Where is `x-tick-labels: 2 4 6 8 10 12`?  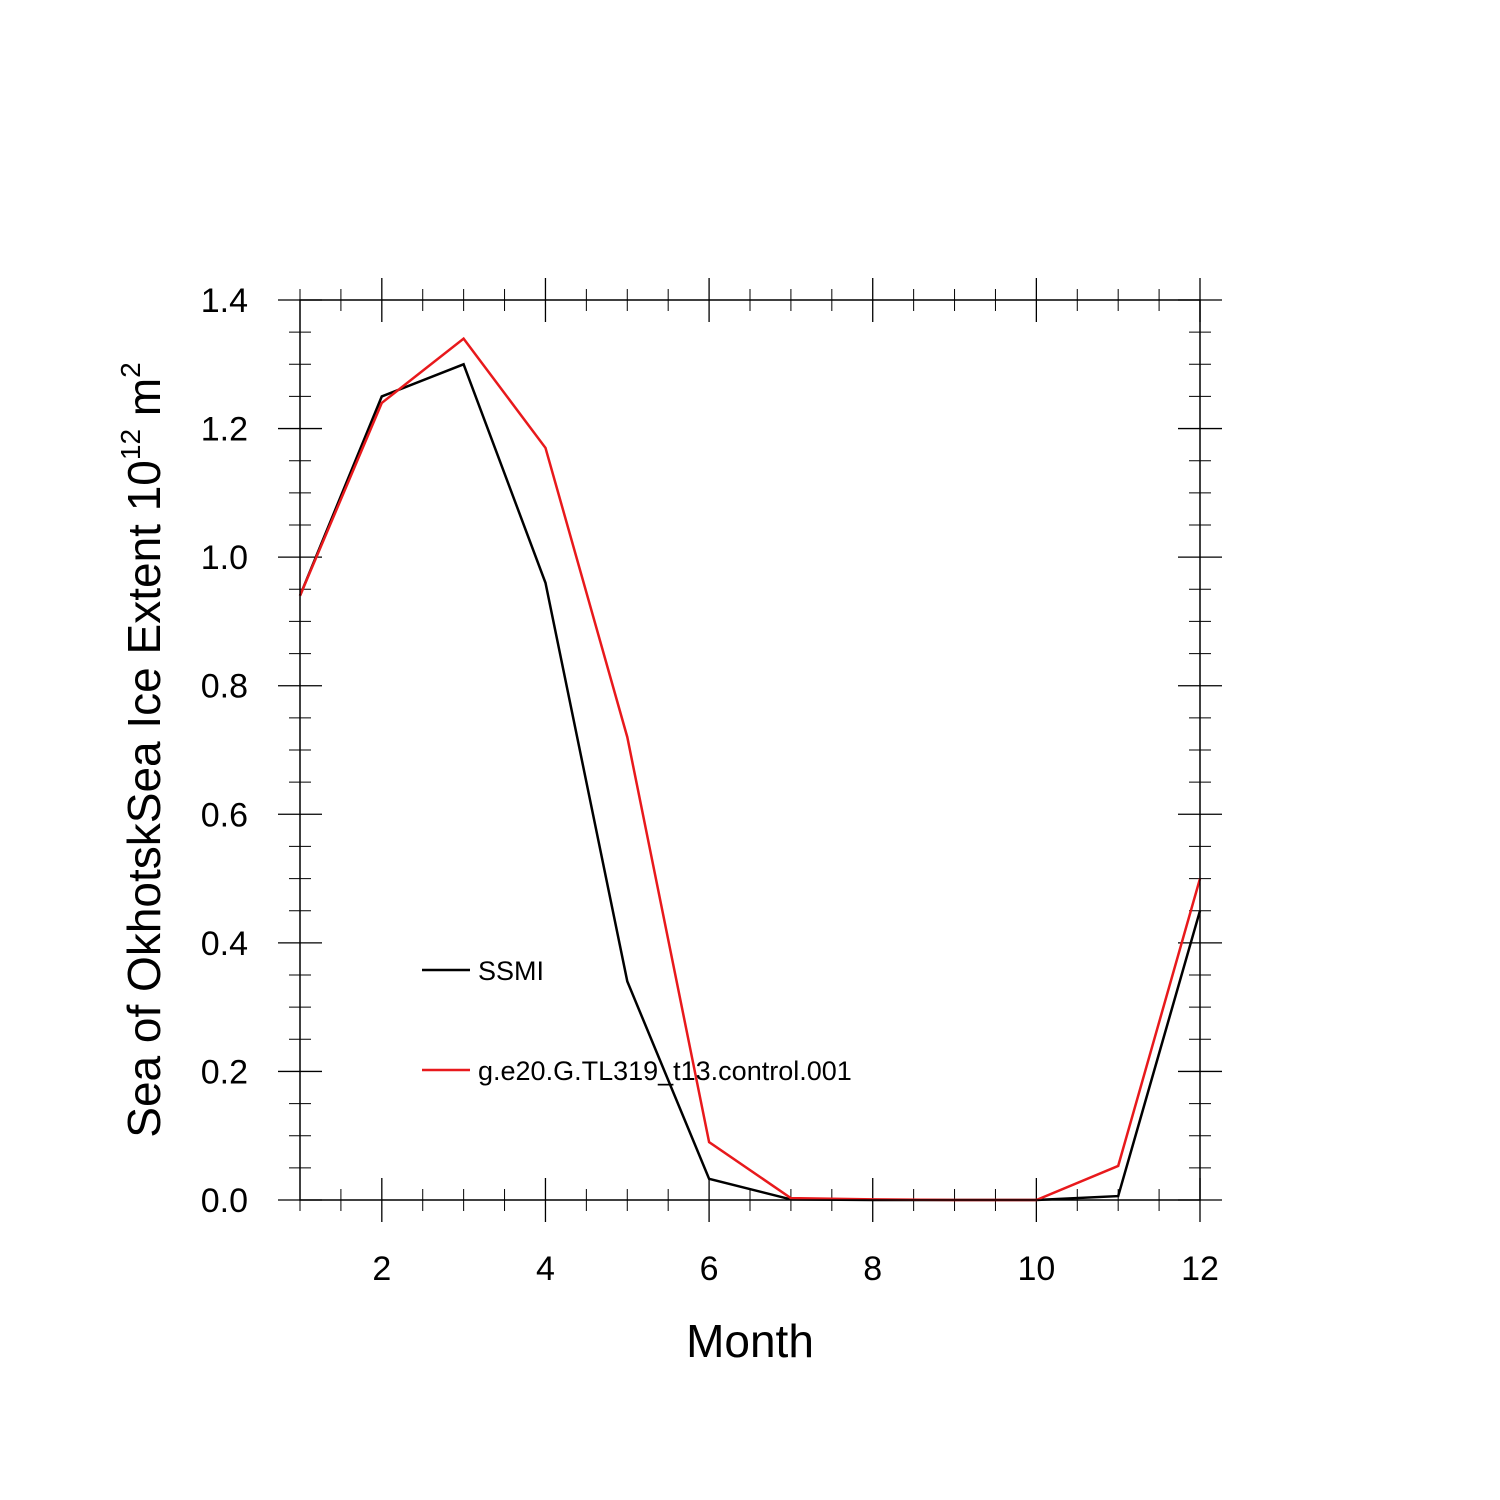
x-tick-labels: 2 4 6 8 10 12 is located at coordinates (795, 1269).